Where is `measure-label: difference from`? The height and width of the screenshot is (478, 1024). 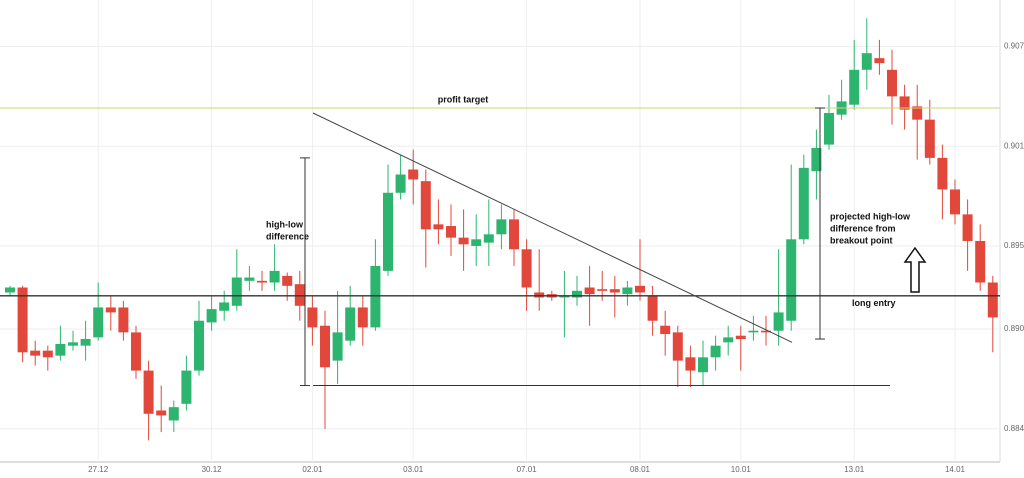
measure-label: difference from is located at coordinates (863, 228).